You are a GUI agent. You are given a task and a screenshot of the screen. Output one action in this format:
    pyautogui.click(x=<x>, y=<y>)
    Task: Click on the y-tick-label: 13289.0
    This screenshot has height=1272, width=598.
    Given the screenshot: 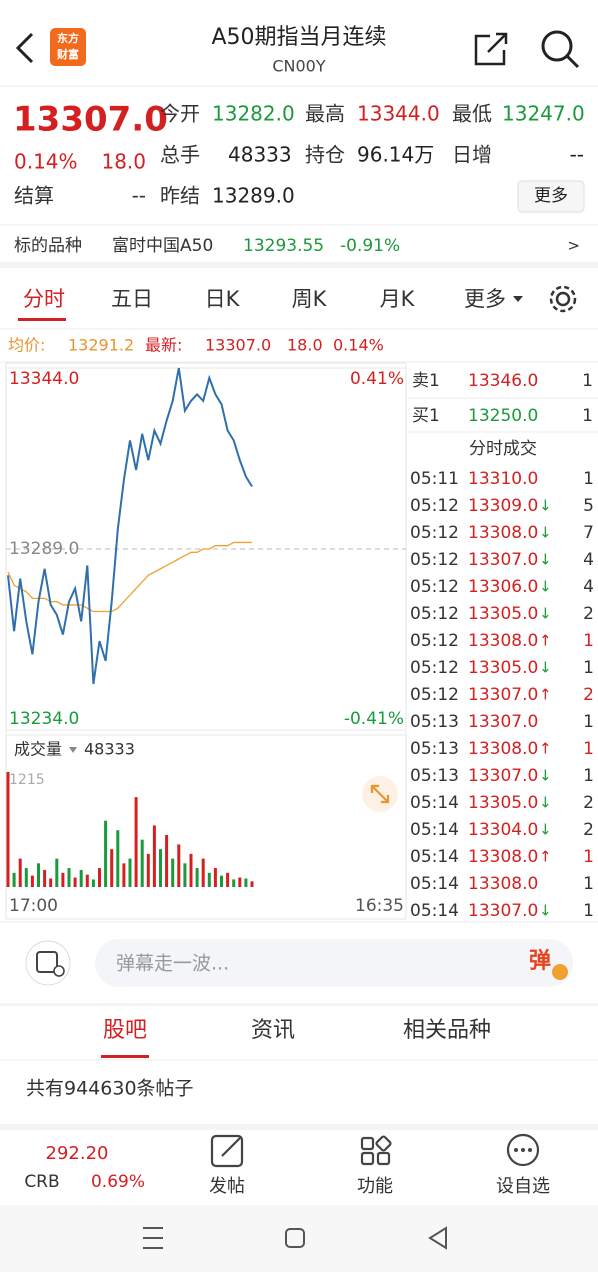 What is the action you would take?
    pyautogui.click(x=44, y=549)
    